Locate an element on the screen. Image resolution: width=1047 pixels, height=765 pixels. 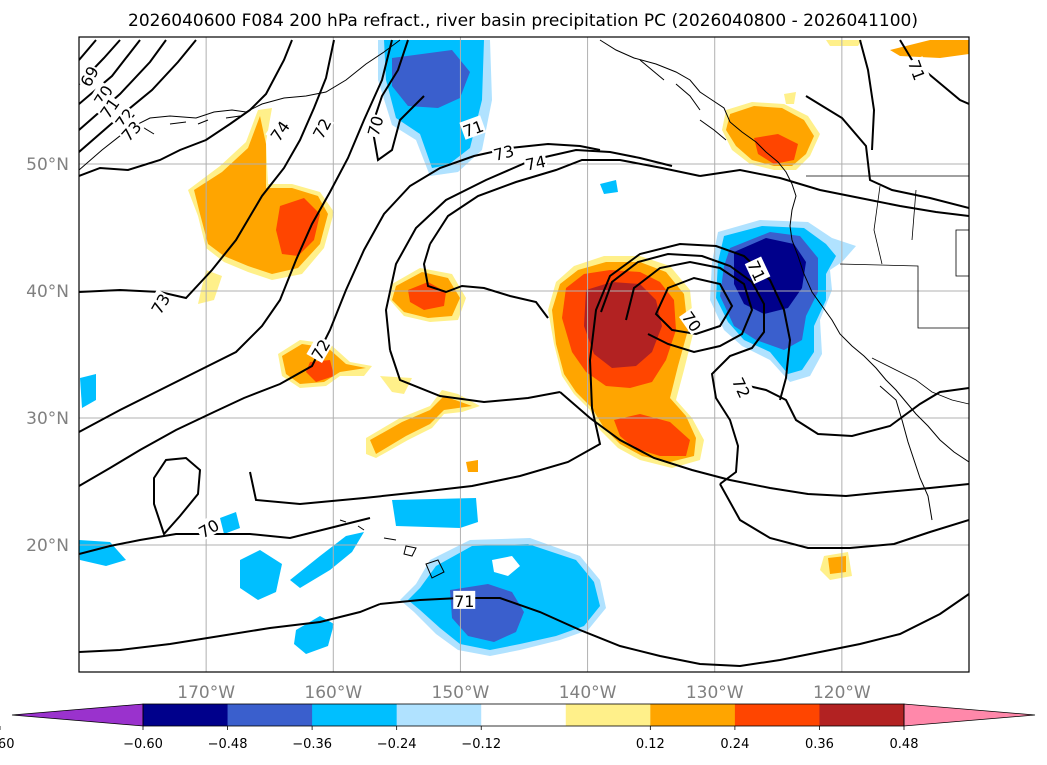
contour-71-south-west is located at coordinates (230, 628).